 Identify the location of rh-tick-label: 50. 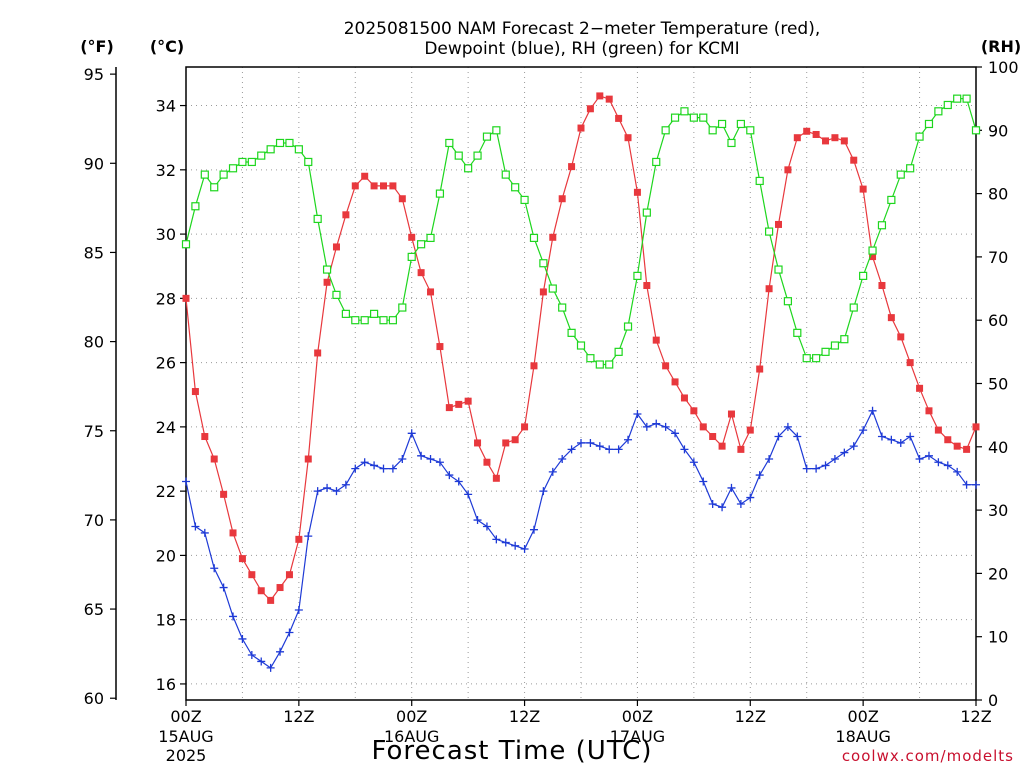
(998, 384).